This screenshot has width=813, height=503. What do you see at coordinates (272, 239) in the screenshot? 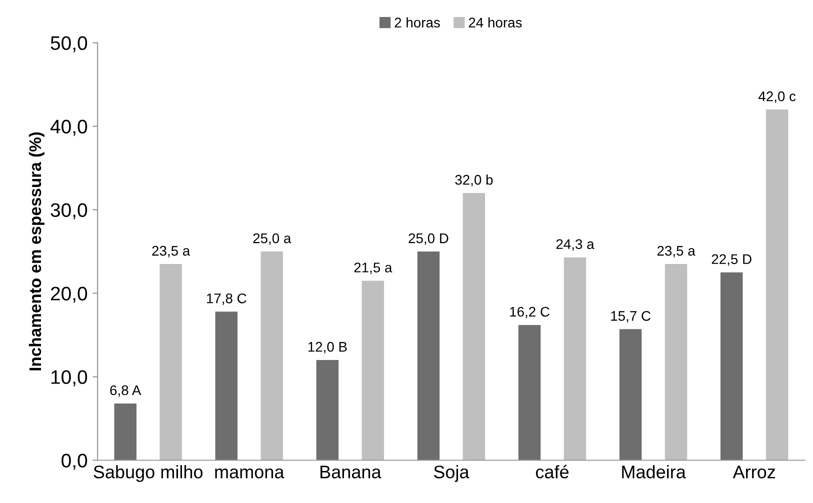
I see `data-label: 25,0 a` at bounding box center [272, 239].